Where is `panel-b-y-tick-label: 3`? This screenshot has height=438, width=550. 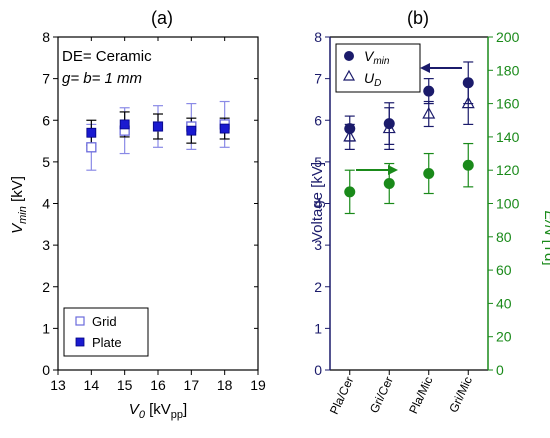
panel-b-y-tick-label: 3 is located at coordinates (318, 245).